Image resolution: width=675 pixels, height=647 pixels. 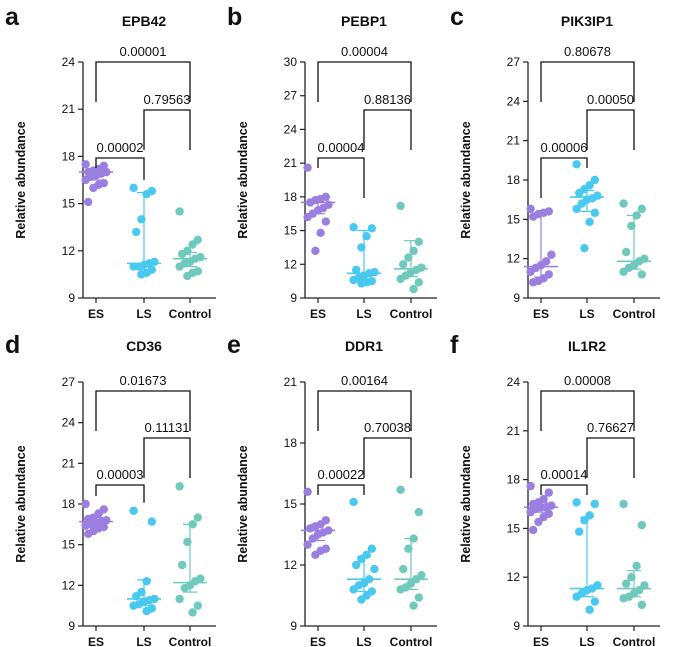 What do you see at coordinates (120, 474) in the screenshot?
I see `p-value-label: 0.00003` at bounding box center [120, 474].